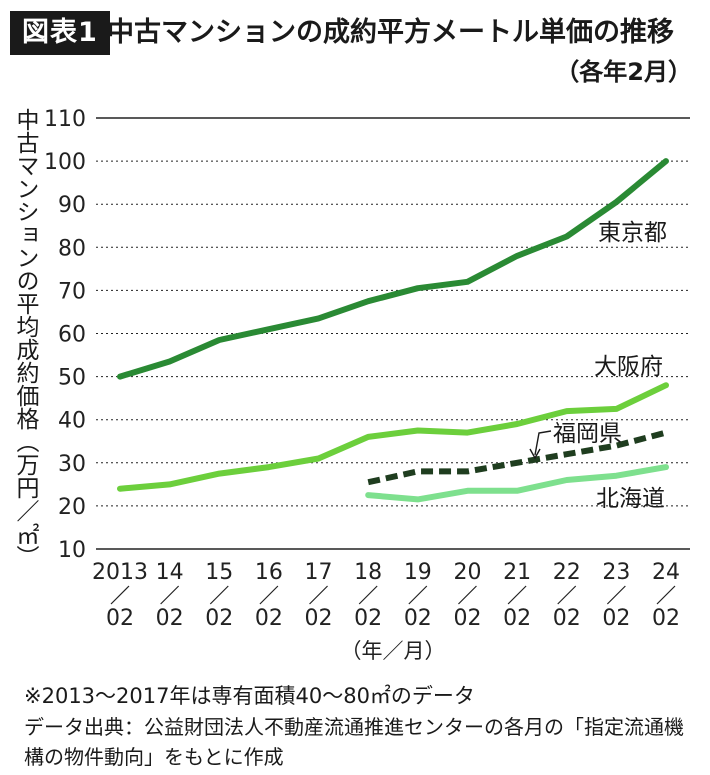  I want to click on series-label: 大阪府, so click(628, 367).